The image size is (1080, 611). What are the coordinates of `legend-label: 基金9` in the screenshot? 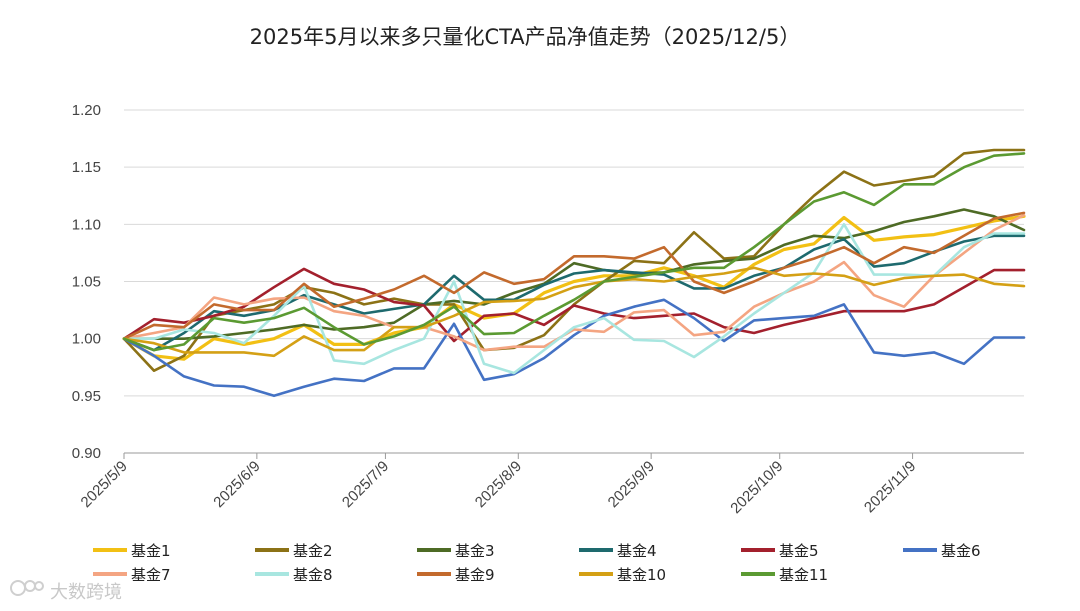 It's located at (475, 575).